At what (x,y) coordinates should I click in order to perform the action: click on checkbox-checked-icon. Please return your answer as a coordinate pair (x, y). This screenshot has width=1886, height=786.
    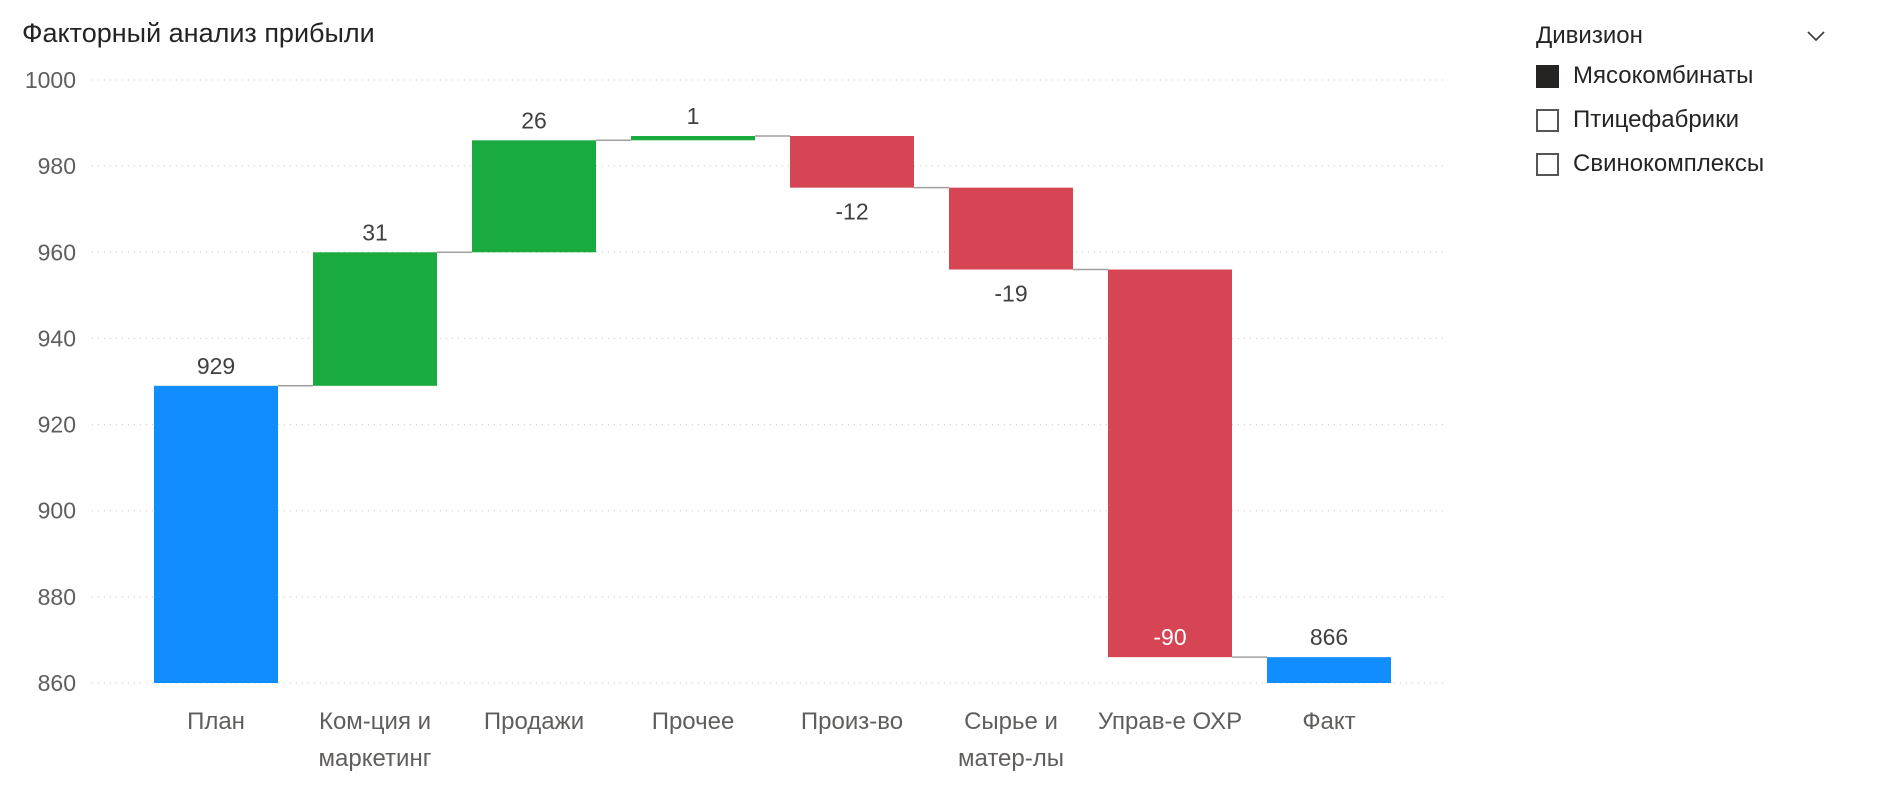
    Looking at the image, I should click on (1547, 76).